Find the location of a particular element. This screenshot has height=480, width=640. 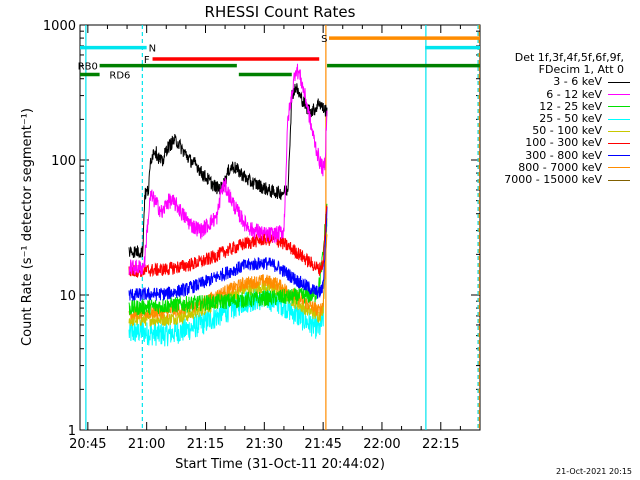

flag-bar-label: F is located at coordinates (147, 60).